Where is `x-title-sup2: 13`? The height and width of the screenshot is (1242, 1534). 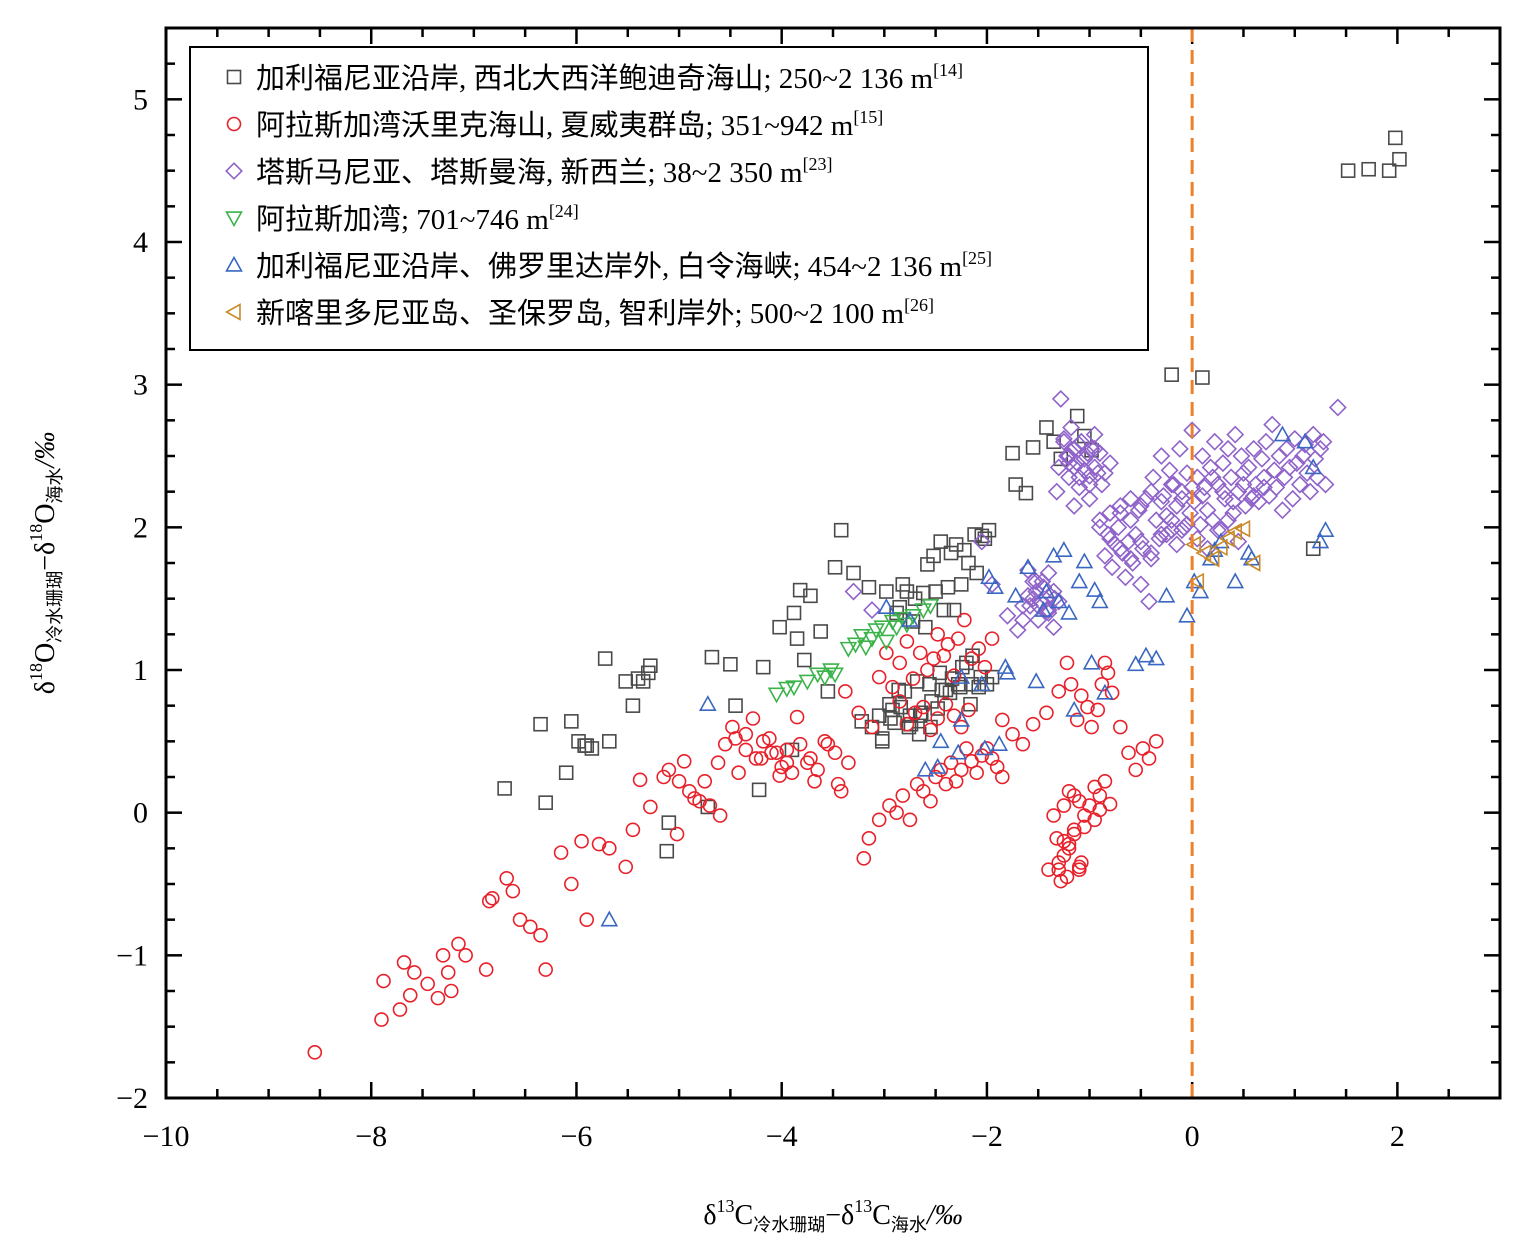
x-title-sup2: 13 is located at coordinates (863, 1206).